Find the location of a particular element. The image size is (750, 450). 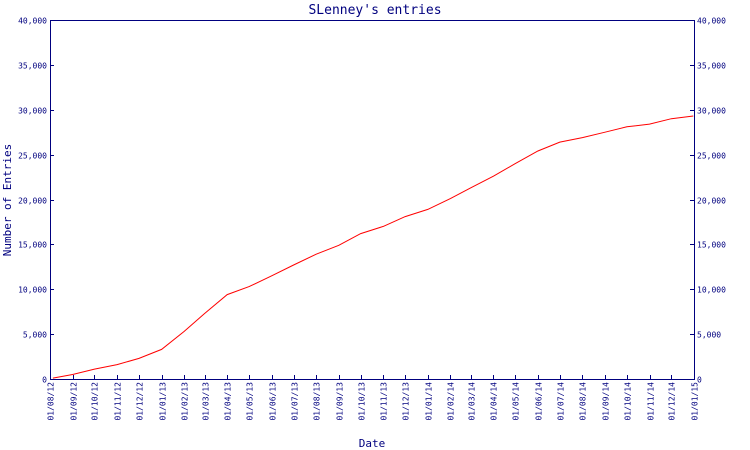

y-tick-label-left: 35,000 is located at coordinates (32, 66).